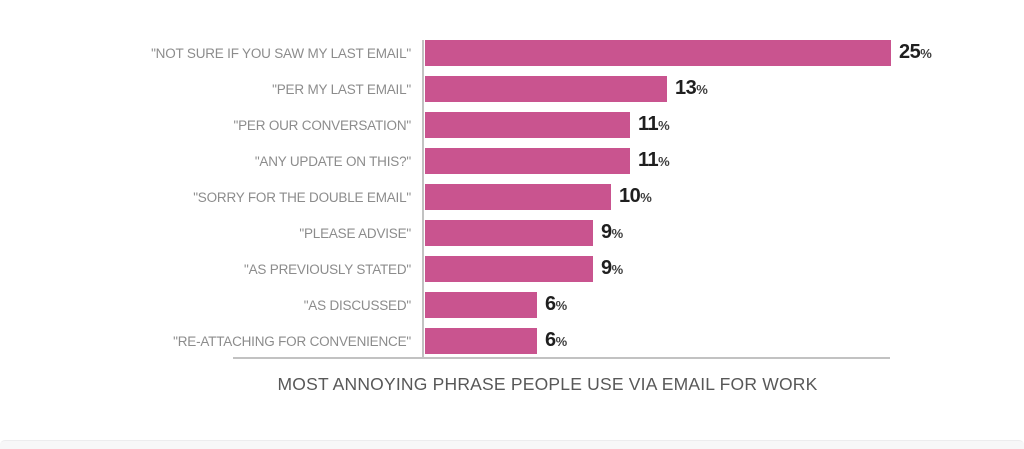  I want to click on bar-row: "AS PREVIOUSLY STATED" 9%, so click(512, 269).